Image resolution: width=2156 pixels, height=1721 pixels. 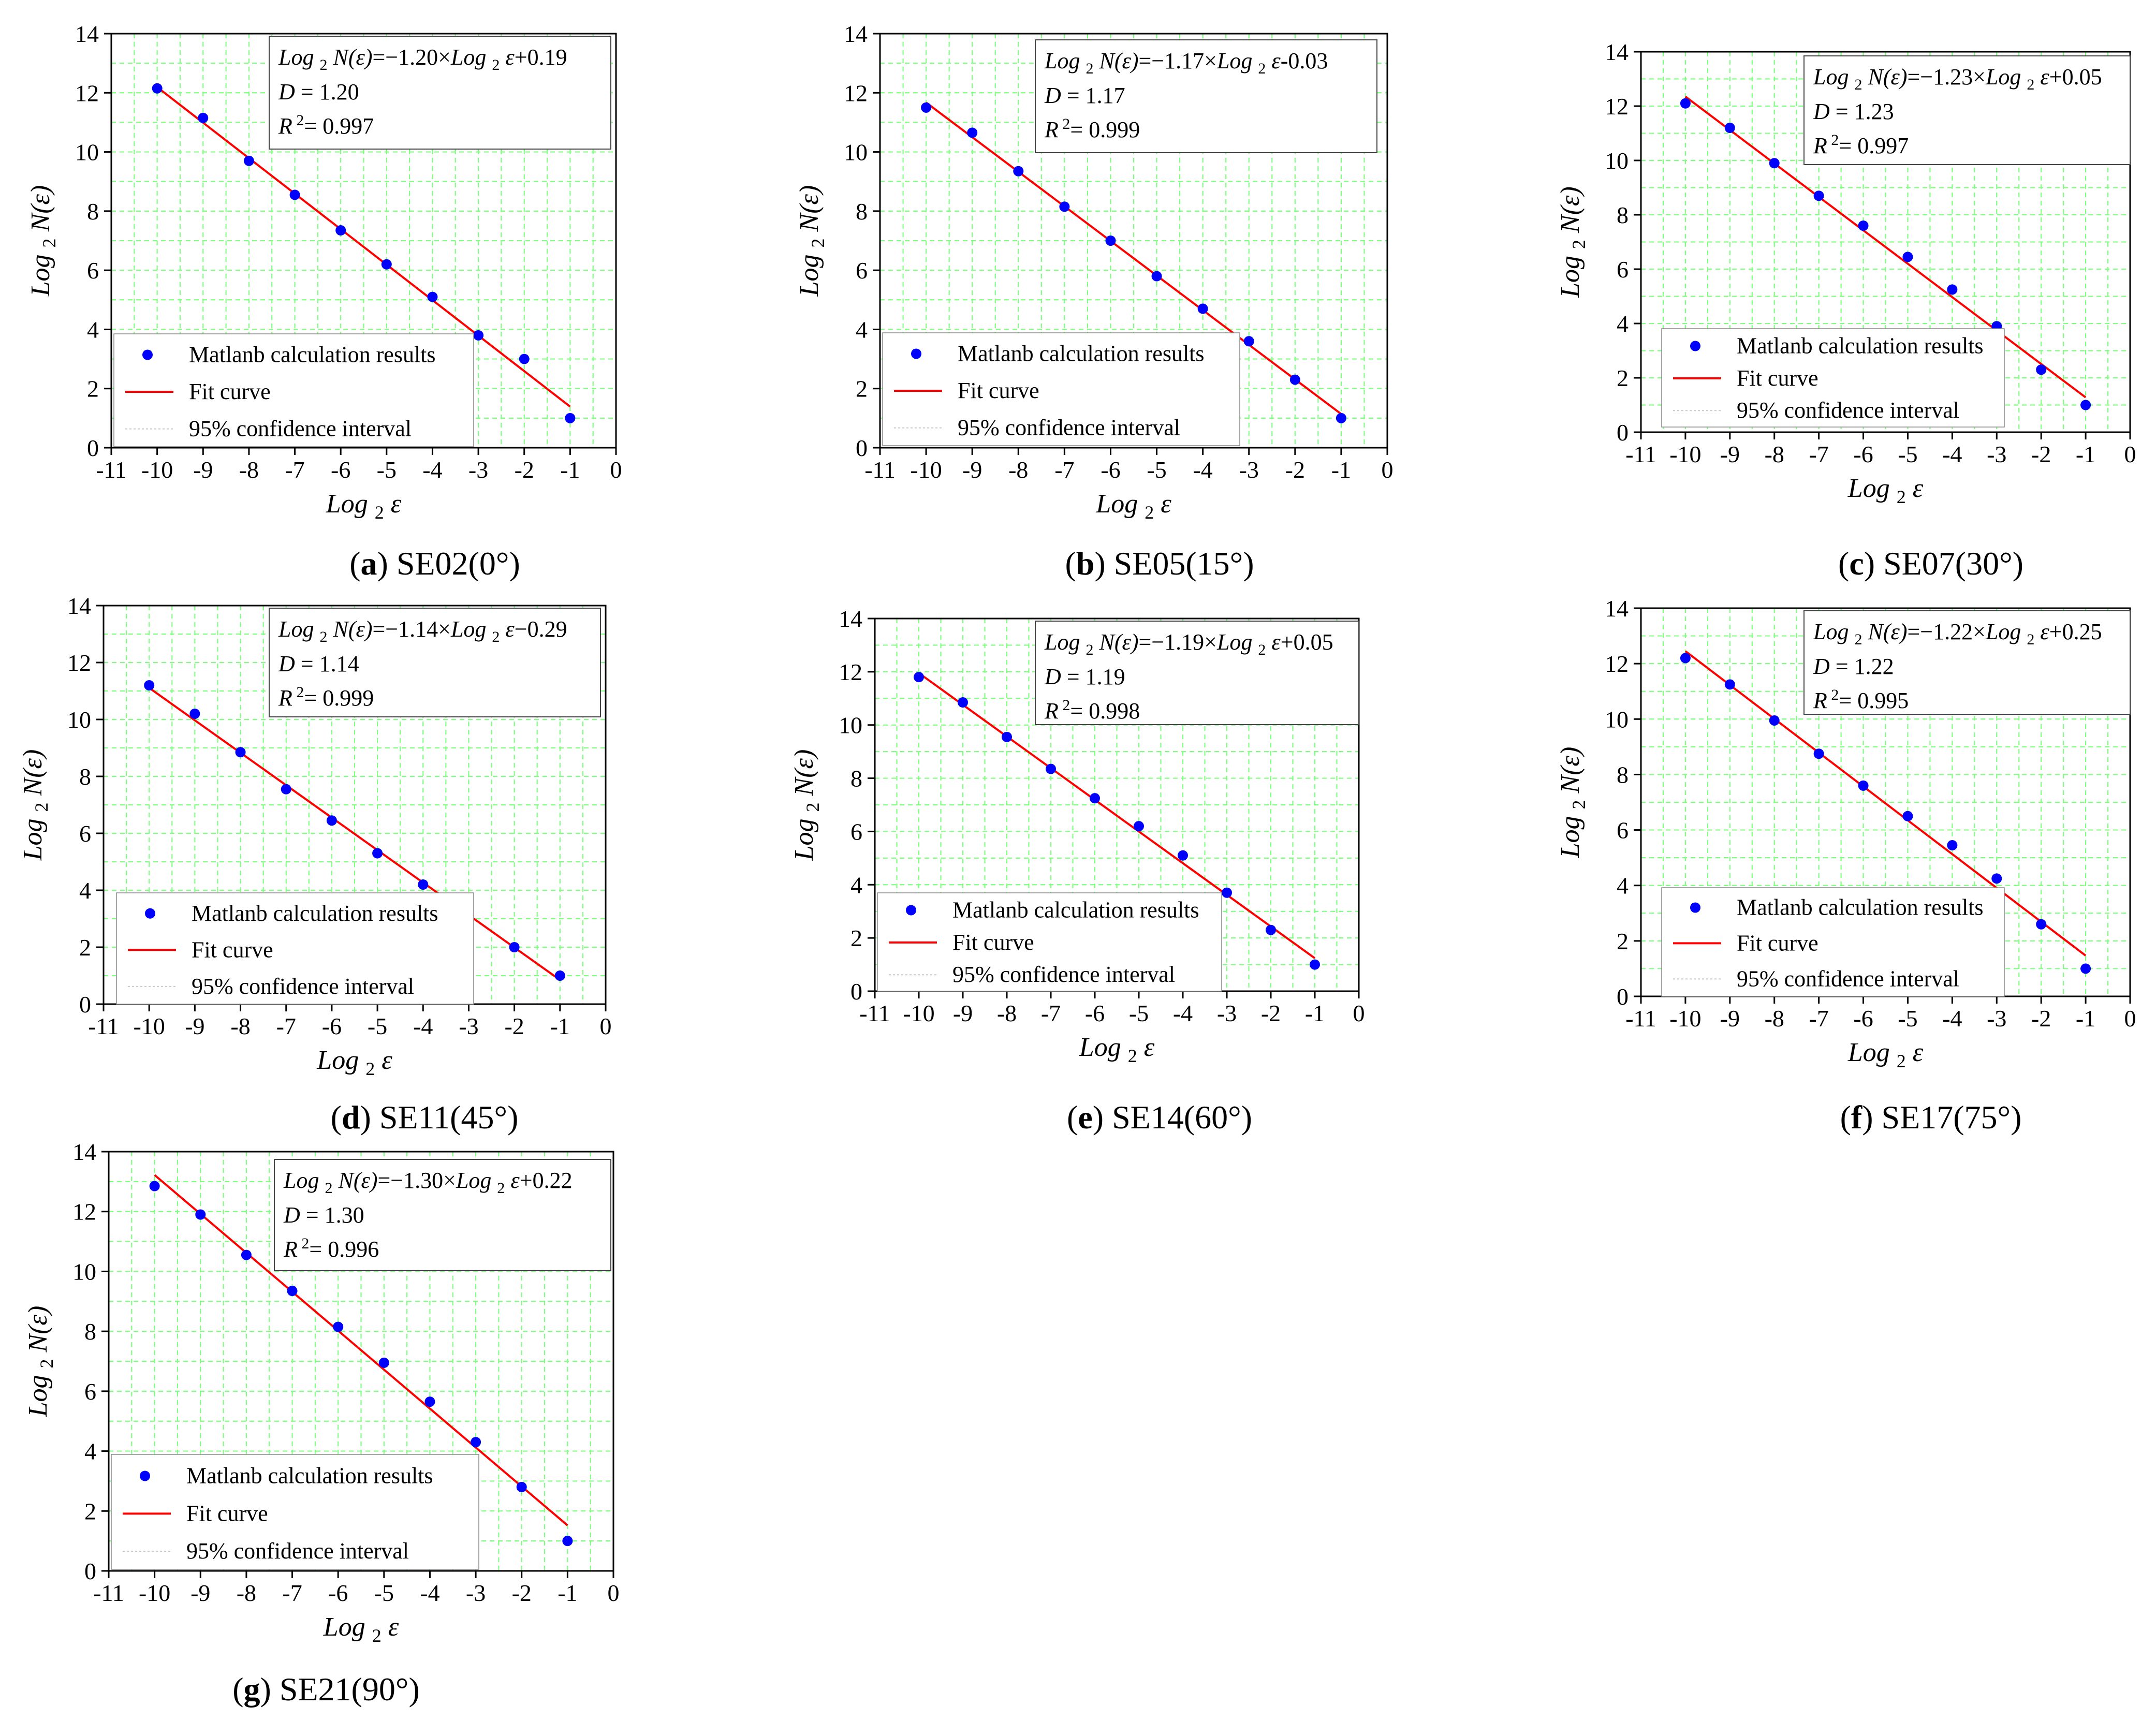 What do you see at coordinates (324, 1215) in the screenshot?
I see `fractal-dimension-label: D = 1.30` at bounding box center [324, 1215].